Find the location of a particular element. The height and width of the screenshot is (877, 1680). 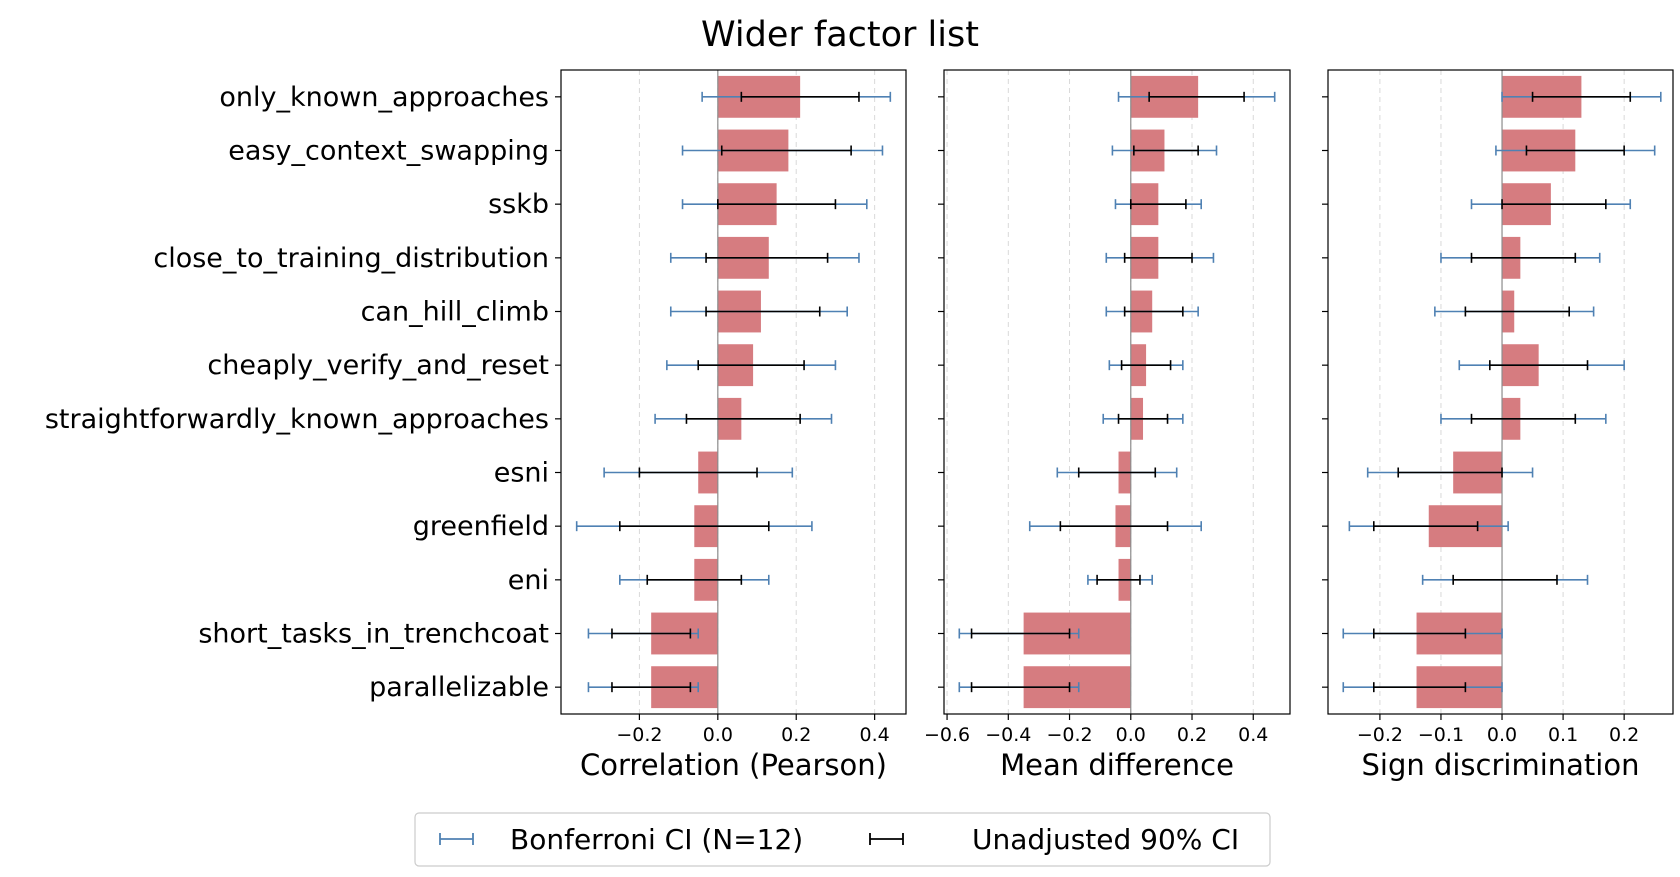

y-tick-label: can_hill_climb is located at coordinates (455, 312).